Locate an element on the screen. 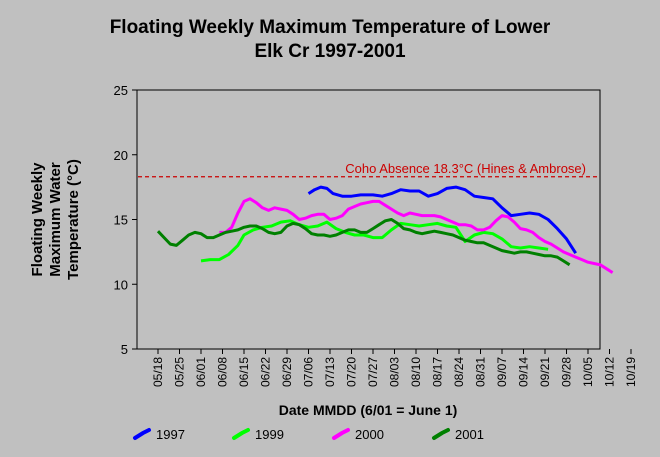 The image size is (660, 457). x-tick-label: 07/20 is located at coordinates (352, 372).